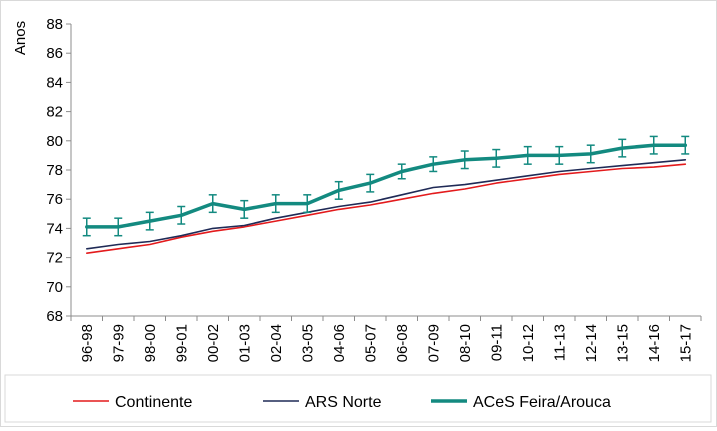 The image size is (717, 431). I want to click on legend-box, so click(358, 398).